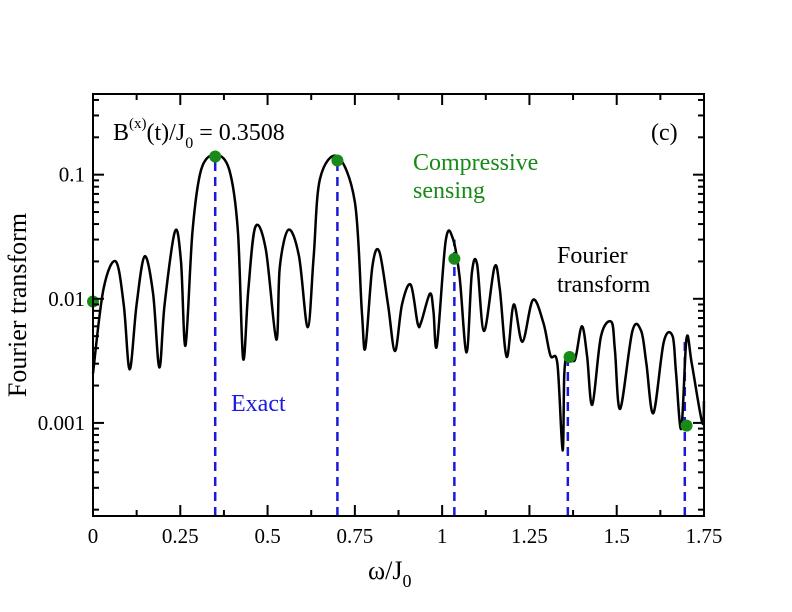  Describe the element at coordinates (180, 536) in the screenshot. I see `x-tick-label: 0.25` at that location.